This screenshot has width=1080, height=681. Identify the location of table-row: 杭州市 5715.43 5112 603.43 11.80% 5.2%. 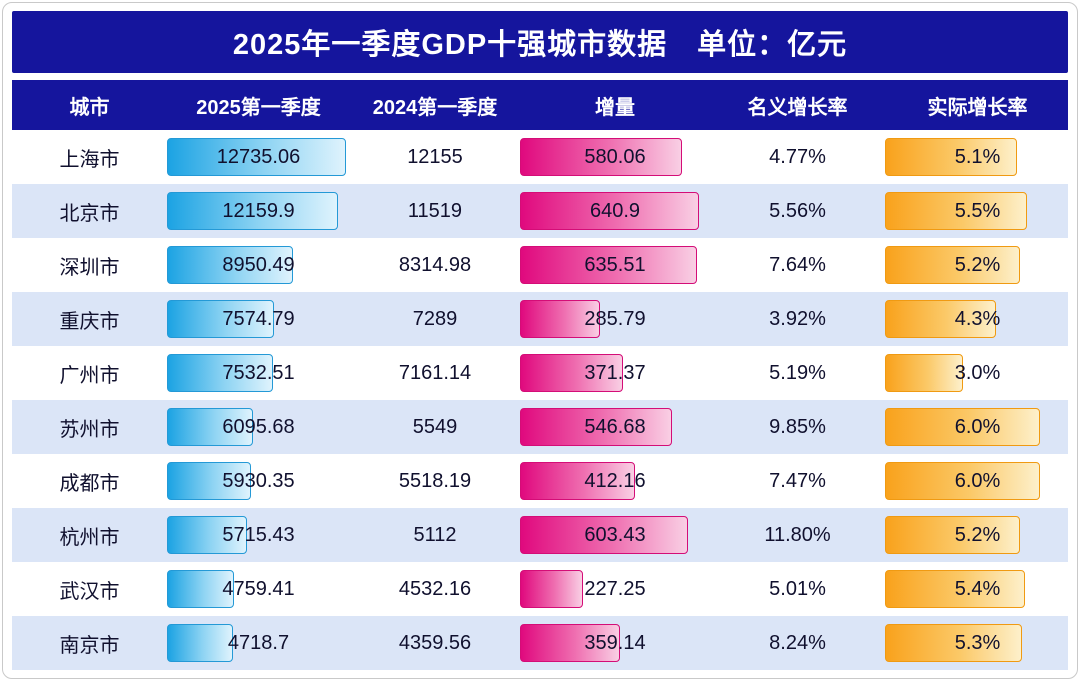
(540, 535).